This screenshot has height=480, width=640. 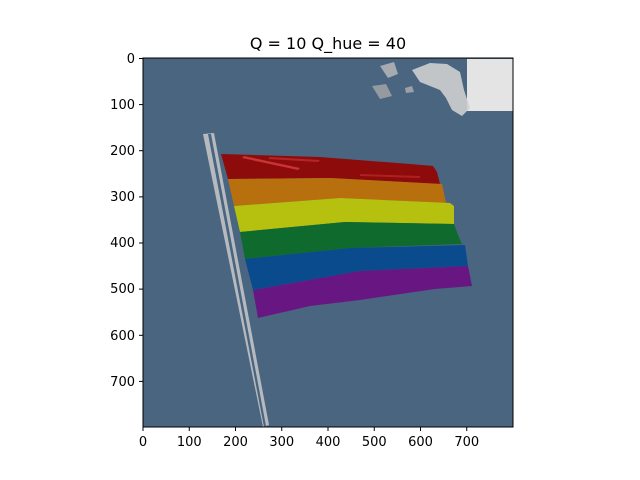 What do you see at coordinates (143, 442) in the screenshot?
I see `x-tick-label: 0` at bounding box center [143, 442].